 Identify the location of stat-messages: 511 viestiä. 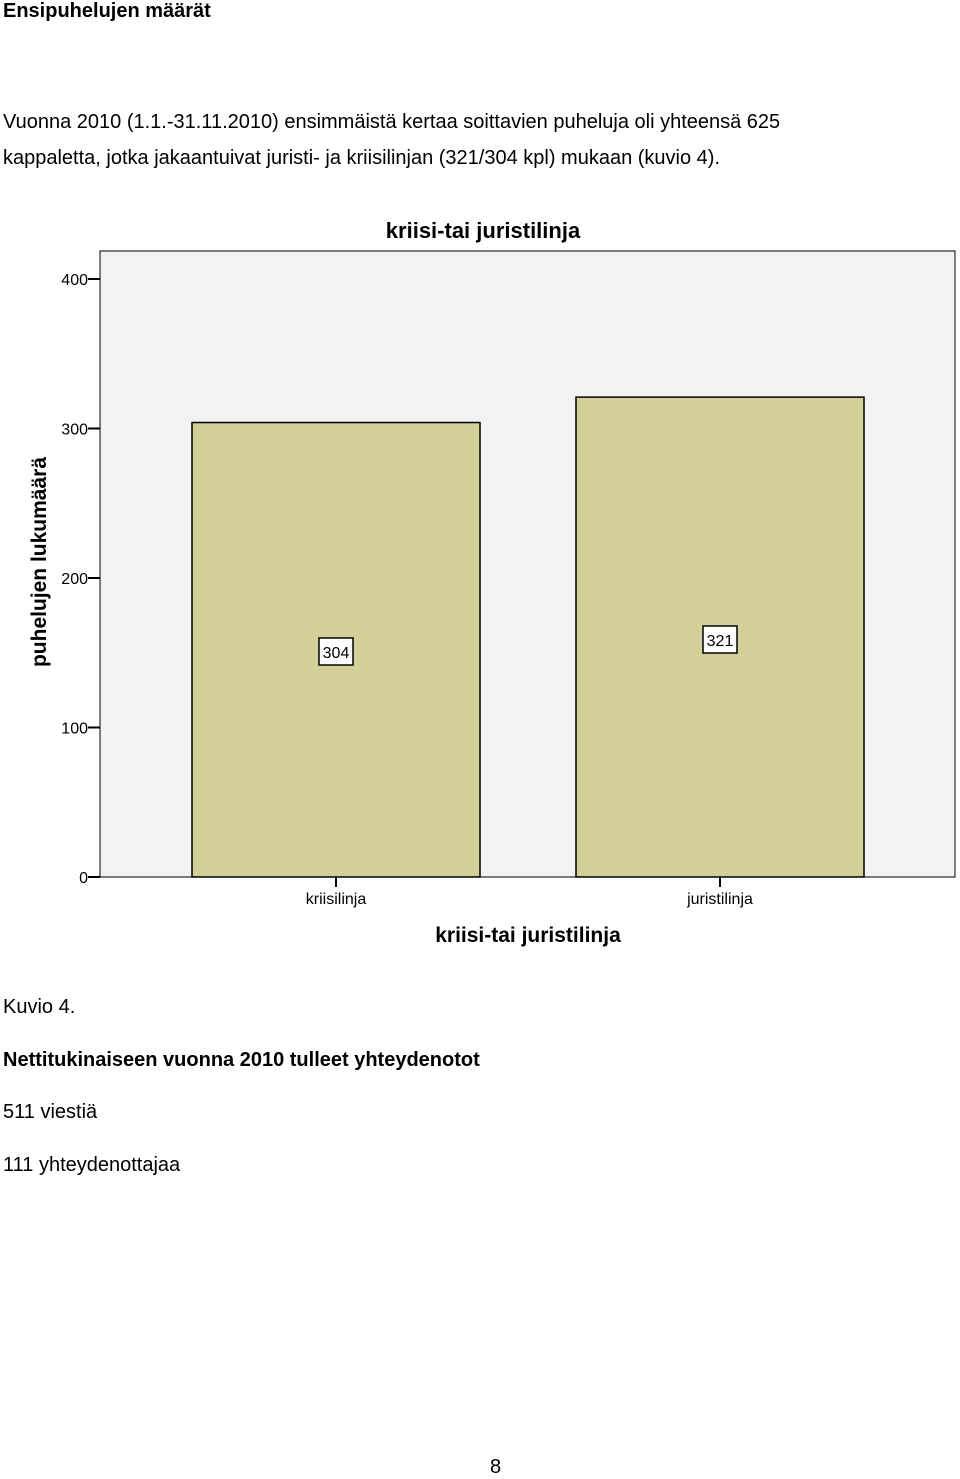
(50, 1112).